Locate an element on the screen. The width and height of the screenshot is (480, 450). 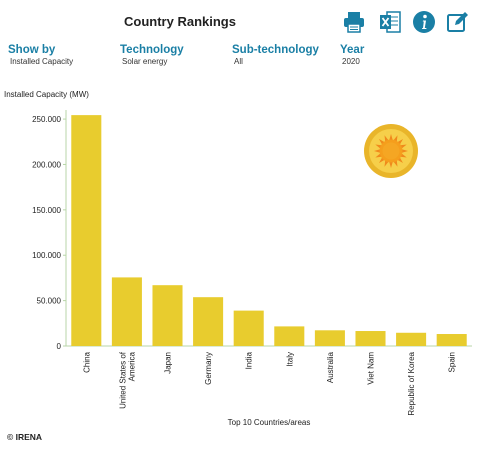
edit-icon is located at coordinates (458, 22).